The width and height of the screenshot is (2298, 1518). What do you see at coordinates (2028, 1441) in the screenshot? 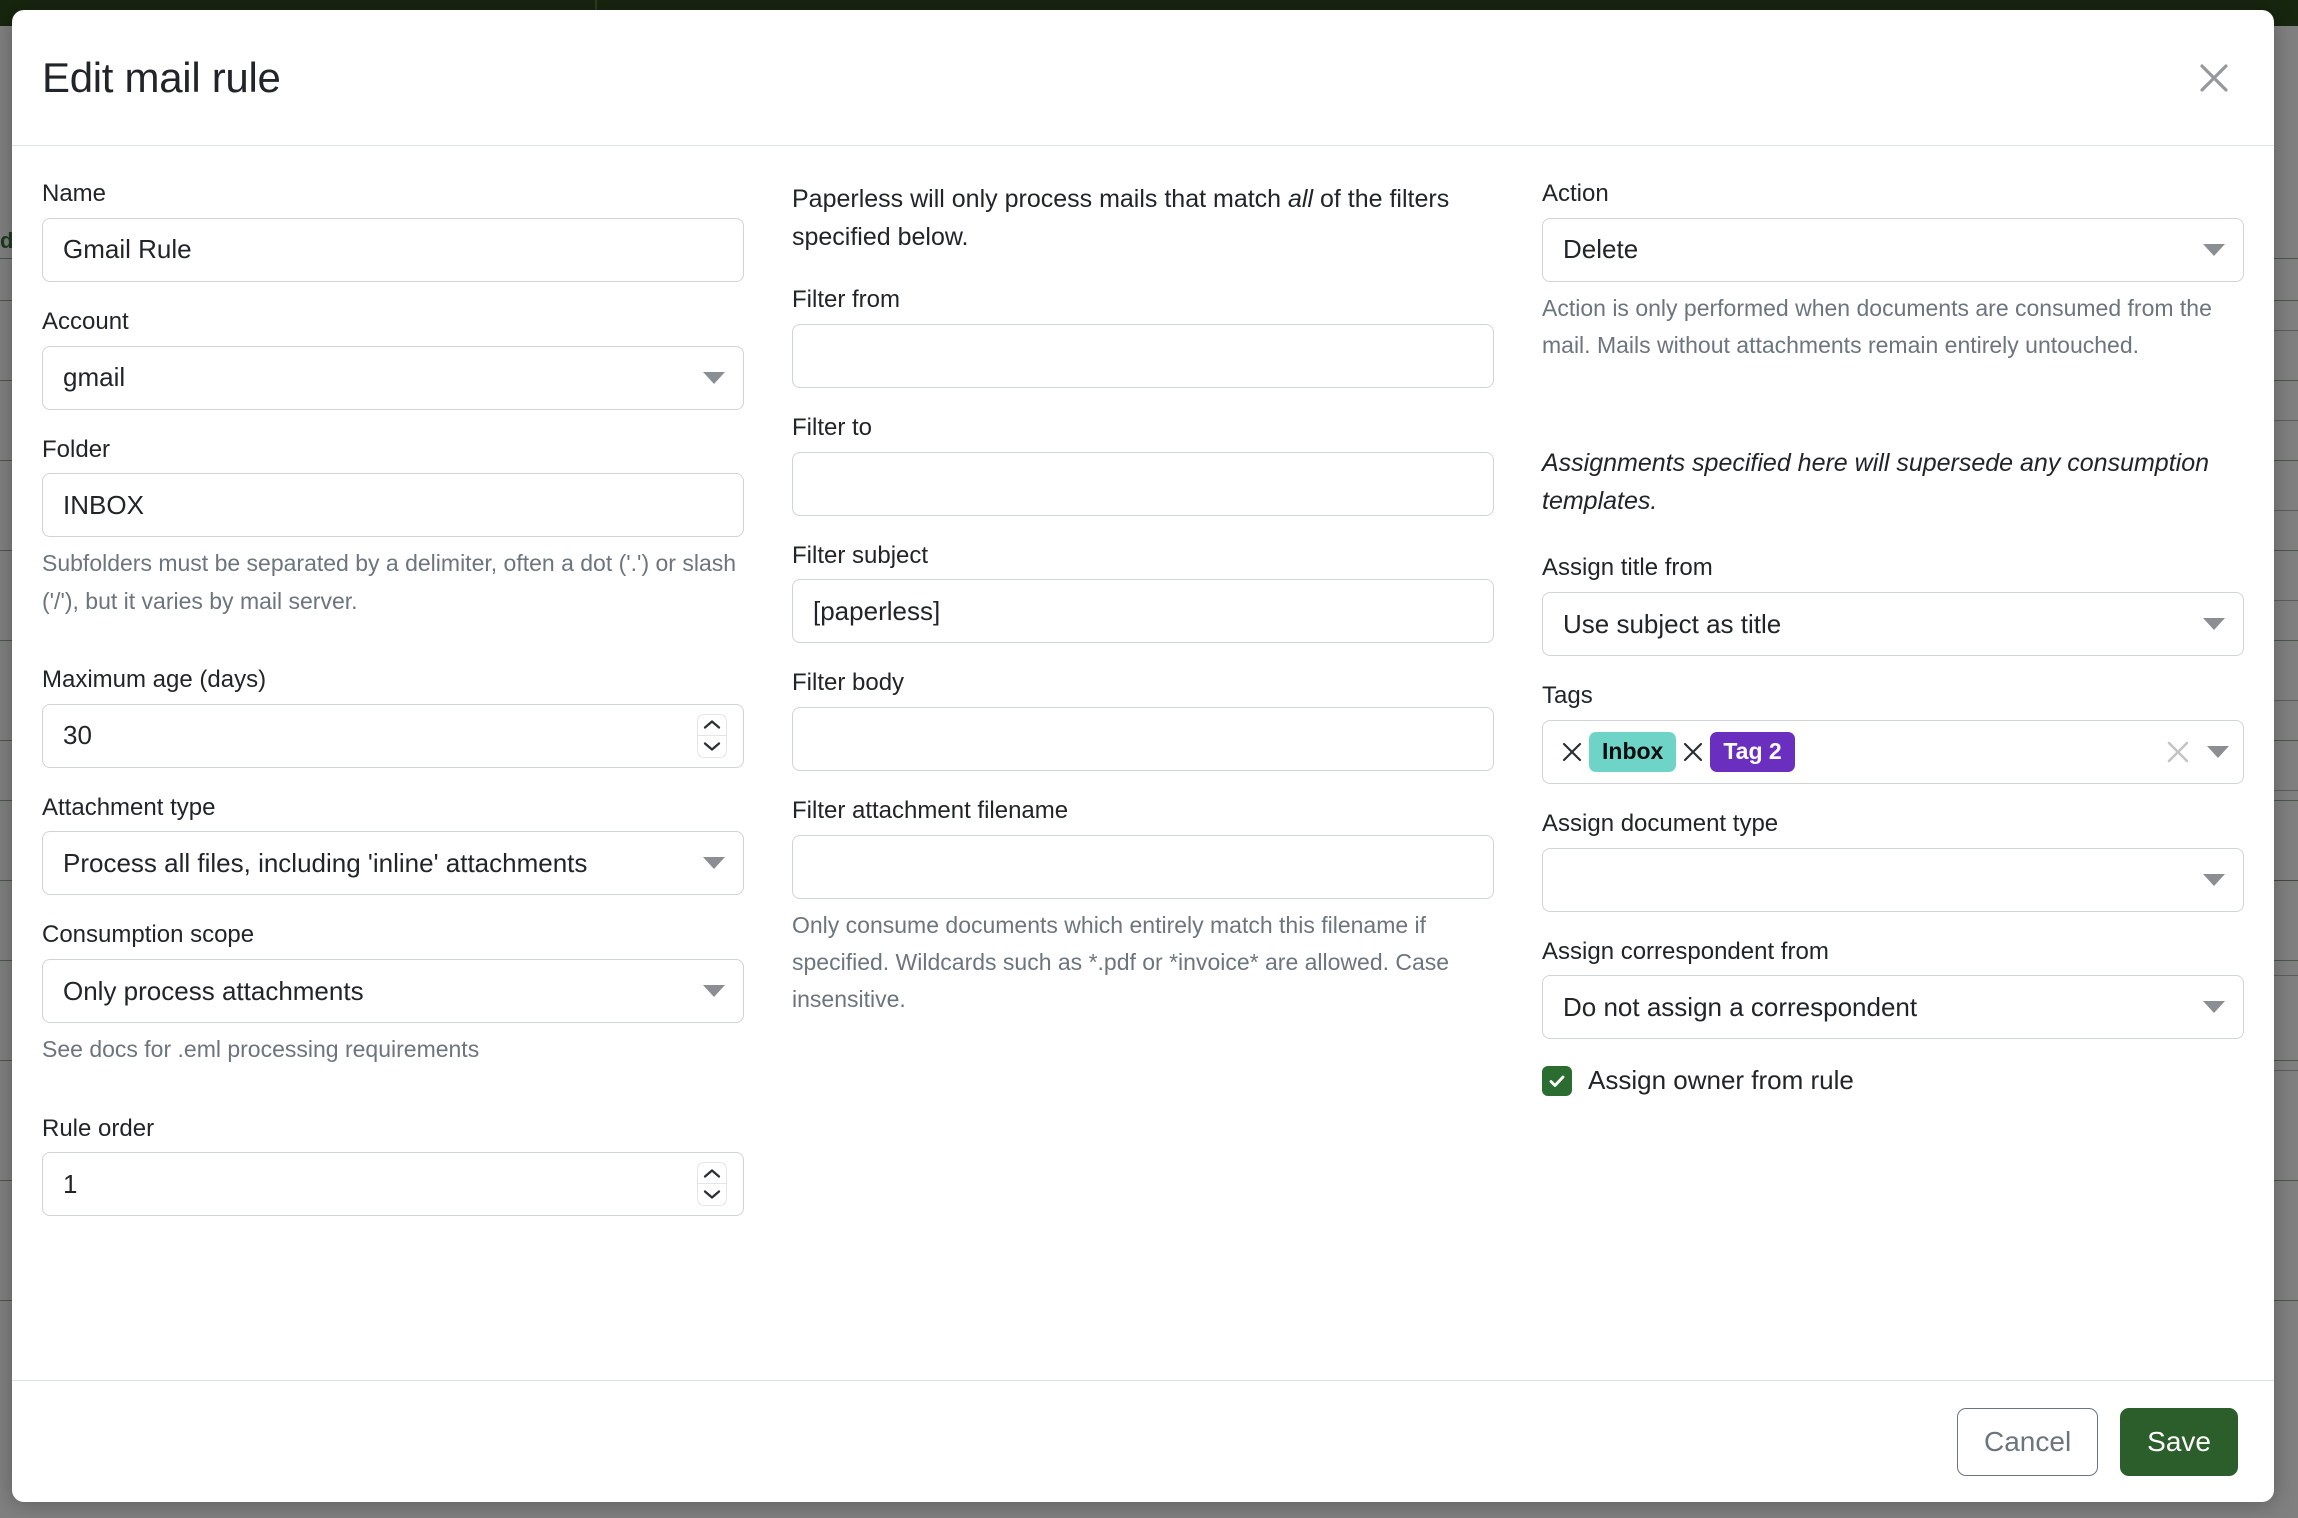
I see `cancel-button: Cancel` at bounding box center [2028, 1441].